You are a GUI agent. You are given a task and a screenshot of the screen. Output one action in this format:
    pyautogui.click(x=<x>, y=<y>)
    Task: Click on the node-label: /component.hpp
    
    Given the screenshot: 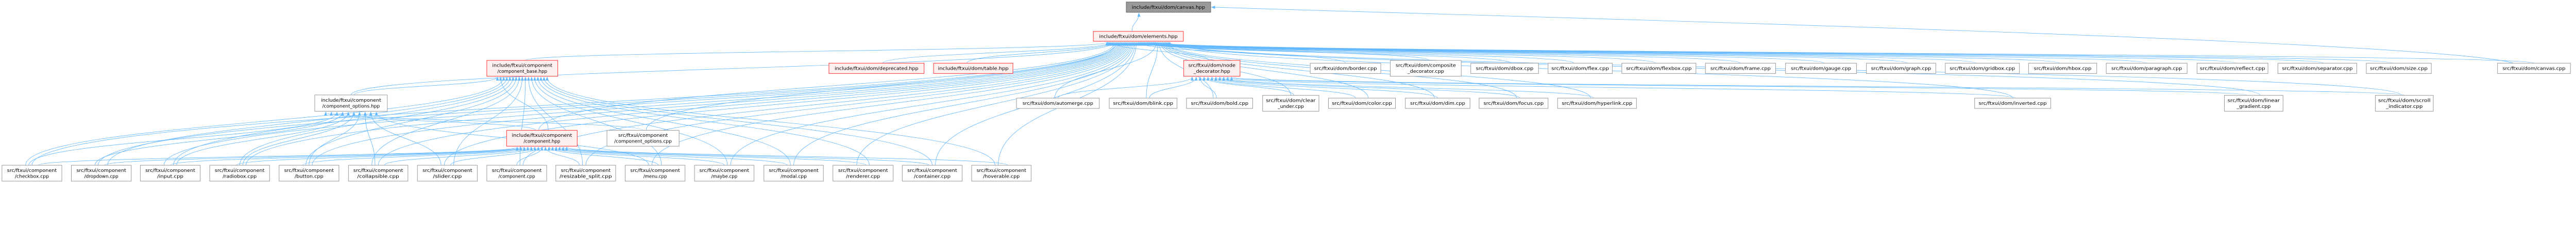 What is the action you would take?
    pyautogui.click(x=541, y=142)
    